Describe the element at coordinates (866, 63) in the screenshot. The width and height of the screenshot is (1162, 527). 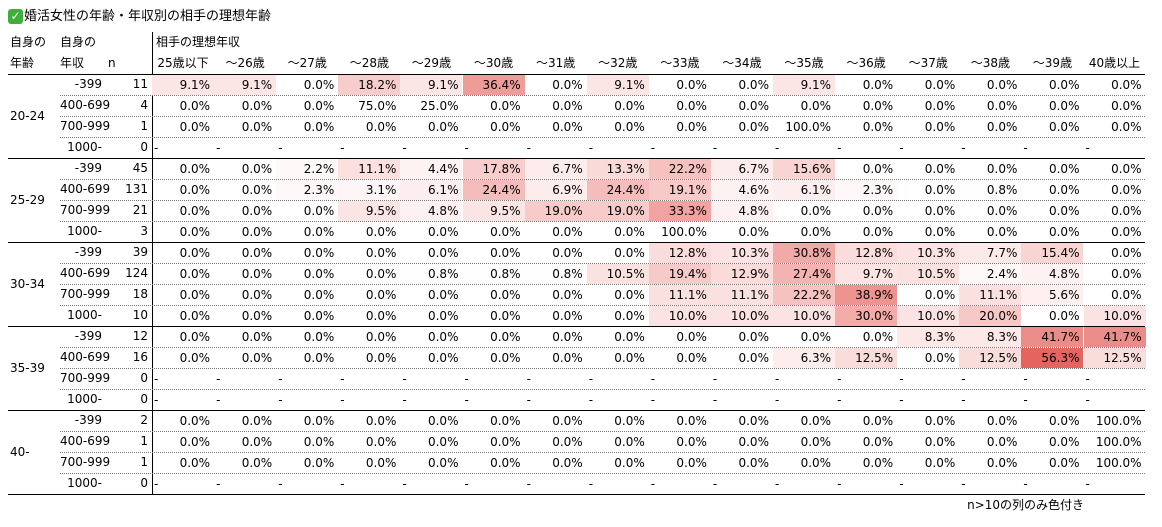
I see `column-header: 〜36歳` at that location.